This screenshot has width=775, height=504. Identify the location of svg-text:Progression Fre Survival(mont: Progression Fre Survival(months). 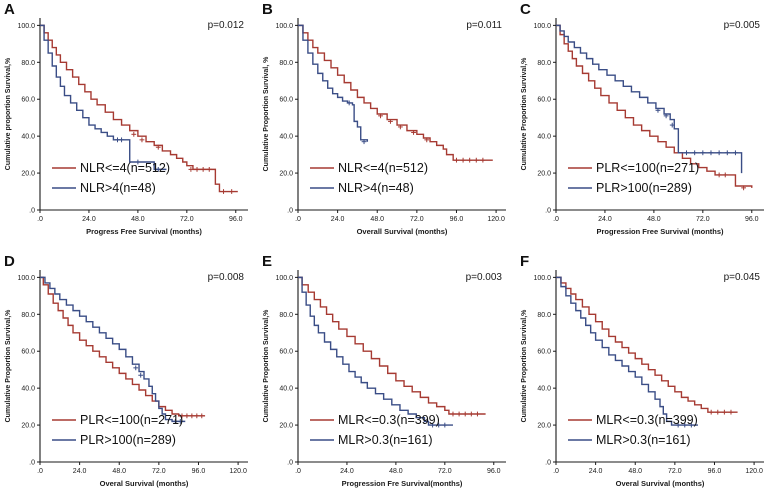
(402, 483).